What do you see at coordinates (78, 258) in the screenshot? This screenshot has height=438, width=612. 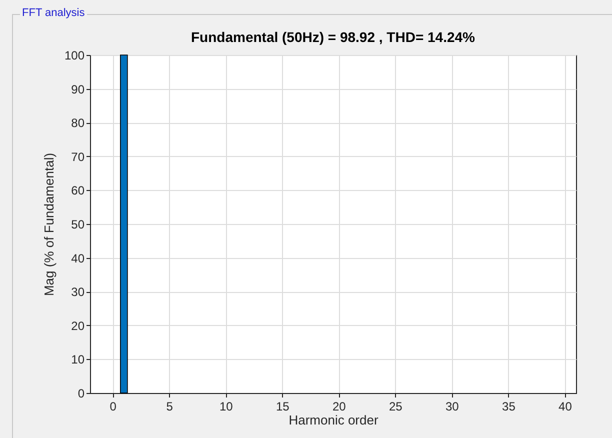 I see `y-tick-label: 40` at bounding box center [78, 258].